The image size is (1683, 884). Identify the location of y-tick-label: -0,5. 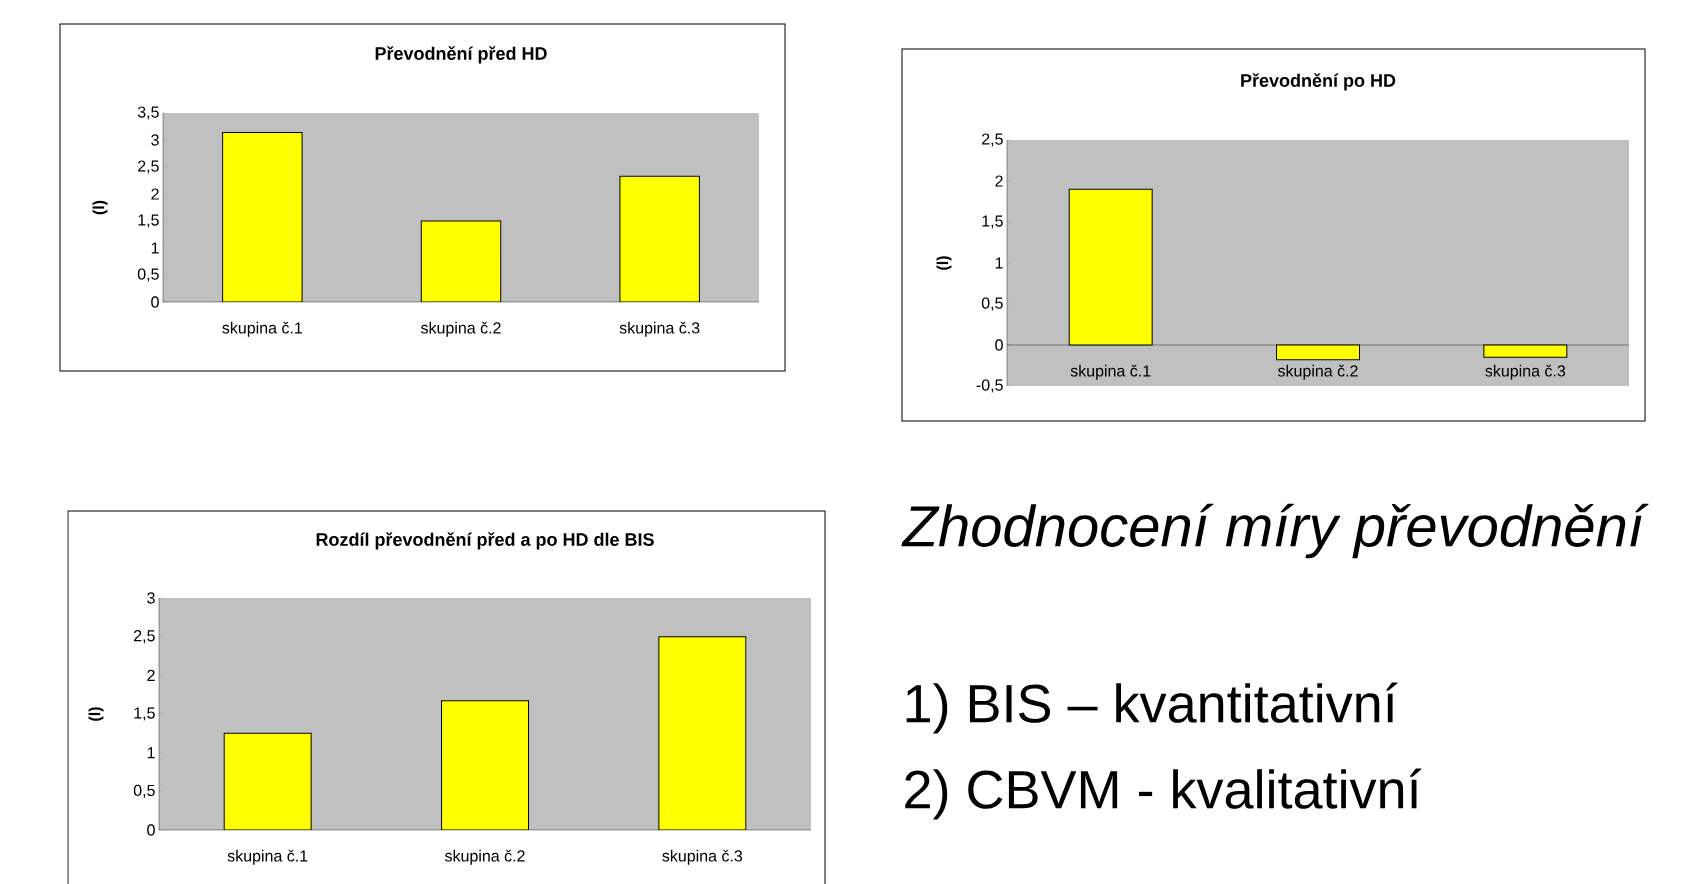
(989, 386).